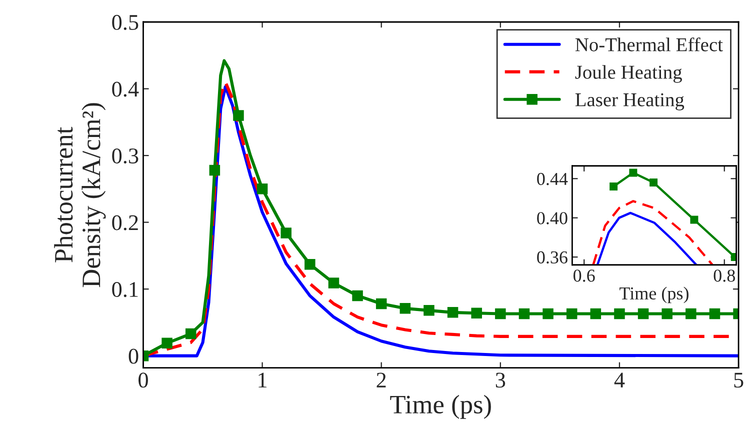 Image resolution: width=746 pixels, height=440 pixels. Describe the element at coordinates (262, 380) in the screenshot. I see `x-tick-label: 1` at that location.